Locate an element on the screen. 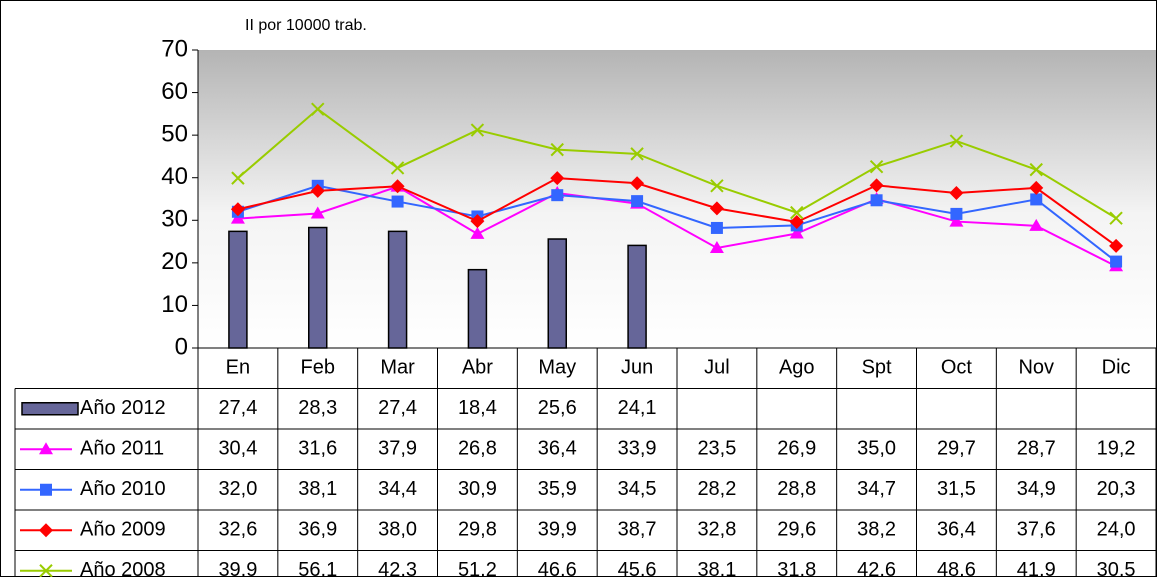  x-tick-label: Oct is located at coordinates (957, 368).